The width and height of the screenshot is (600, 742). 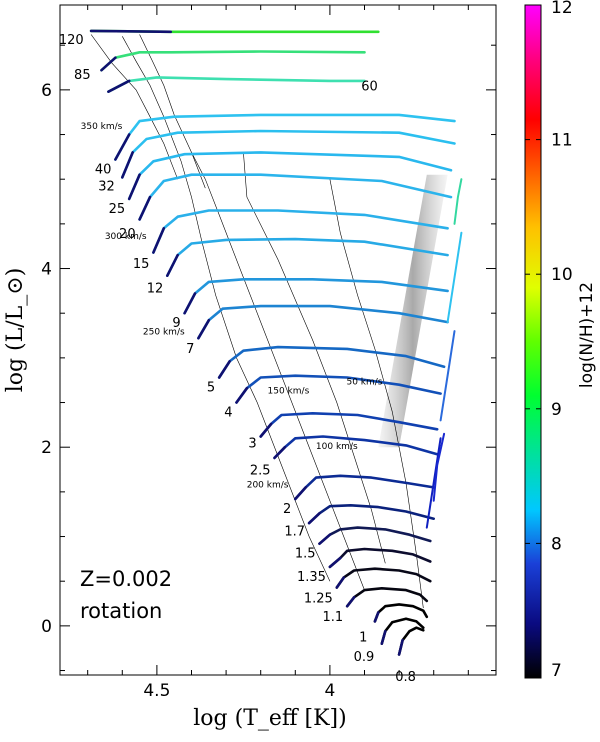 I want to click on colorbar-tick-label: 11, so click(x=562, y=141).